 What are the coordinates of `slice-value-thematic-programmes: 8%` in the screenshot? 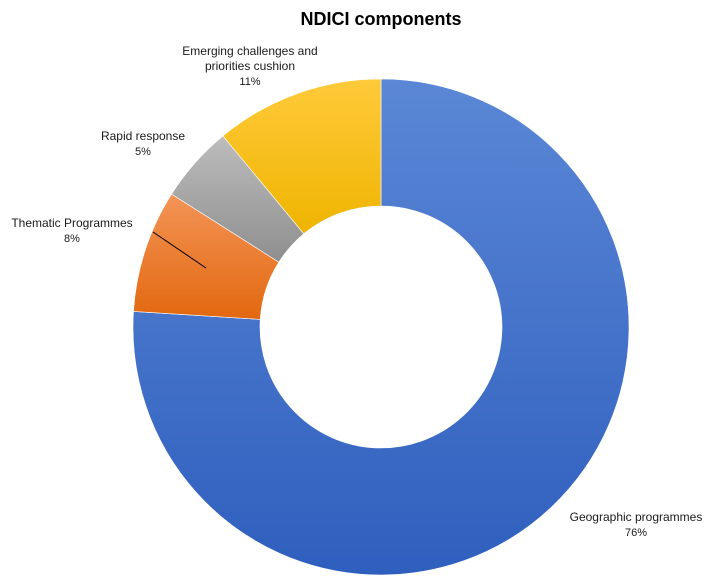 It's located at (72, 239).